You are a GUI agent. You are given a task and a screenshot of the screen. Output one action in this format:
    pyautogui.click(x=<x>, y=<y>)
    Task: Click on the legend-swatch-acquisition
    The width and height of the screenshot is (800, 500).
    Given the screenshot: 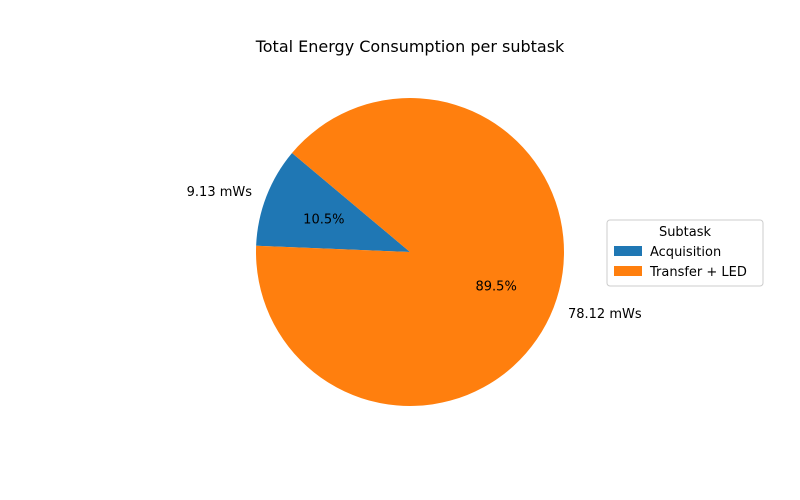 What is the action you would take?
    pyautogui.click(x=628, y=251)
    